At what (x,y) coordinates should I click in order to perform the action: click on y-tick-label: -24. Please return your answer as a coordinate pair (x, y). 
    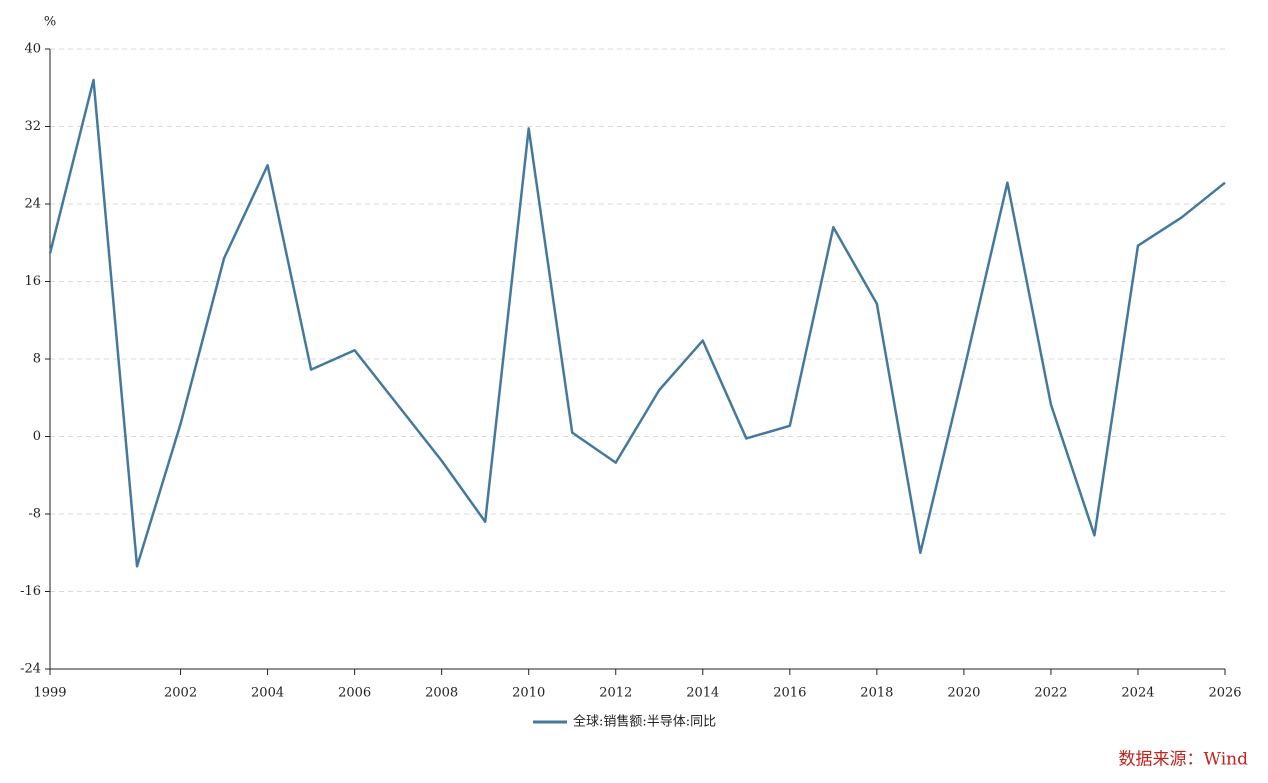
    Looking at the image, I should click on (30, 669).